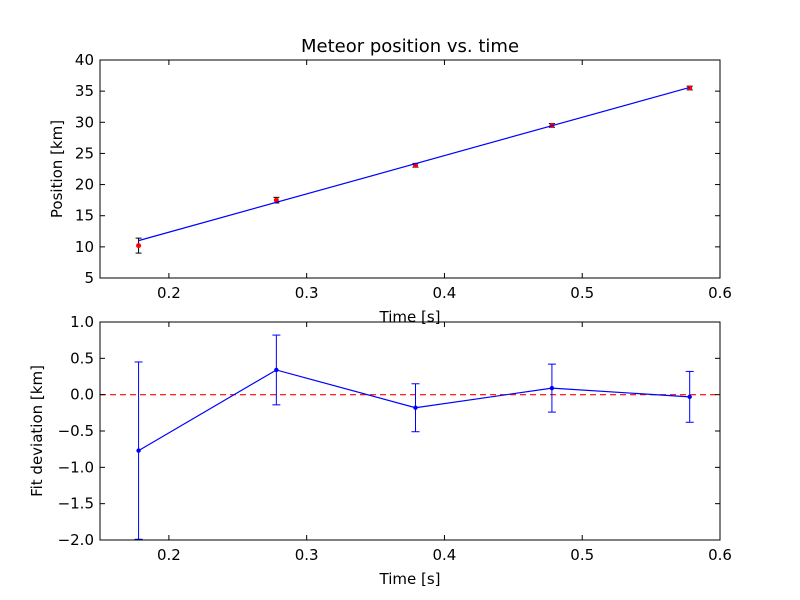 This screenshot has width=800, height=600. What do you see at coordinates (410, 579) in the screenshot?
I see `deviation-plot-xlabel: Time [s]` at bounding box center [410, 579].